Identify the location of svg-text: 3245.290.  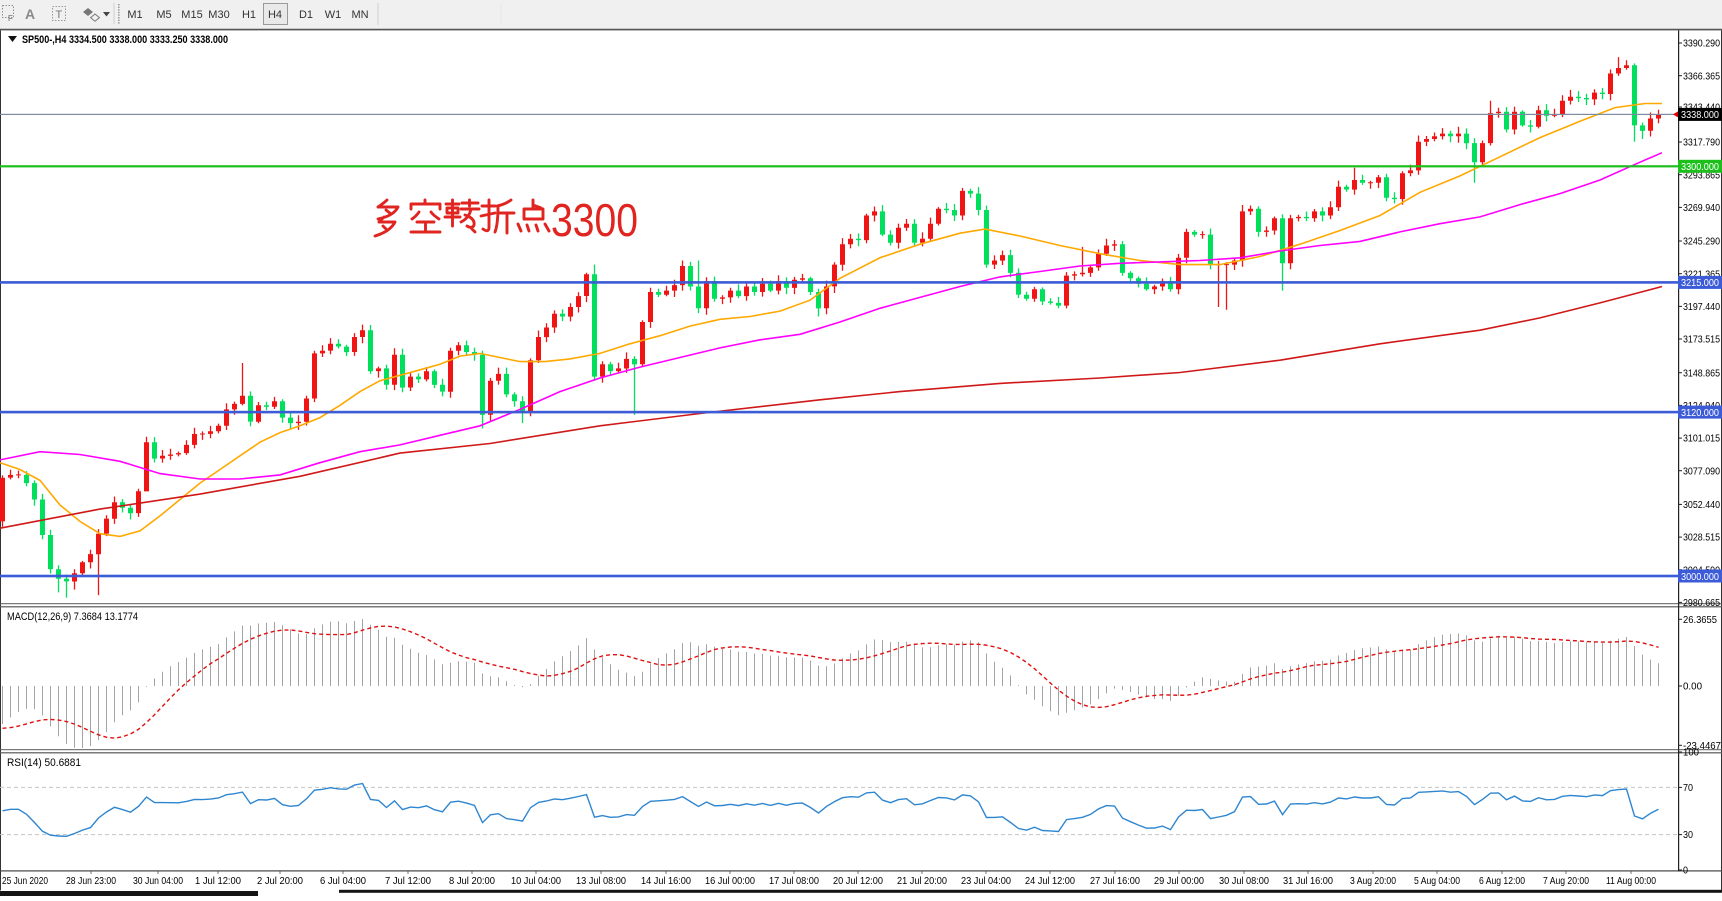
(1701, 242).